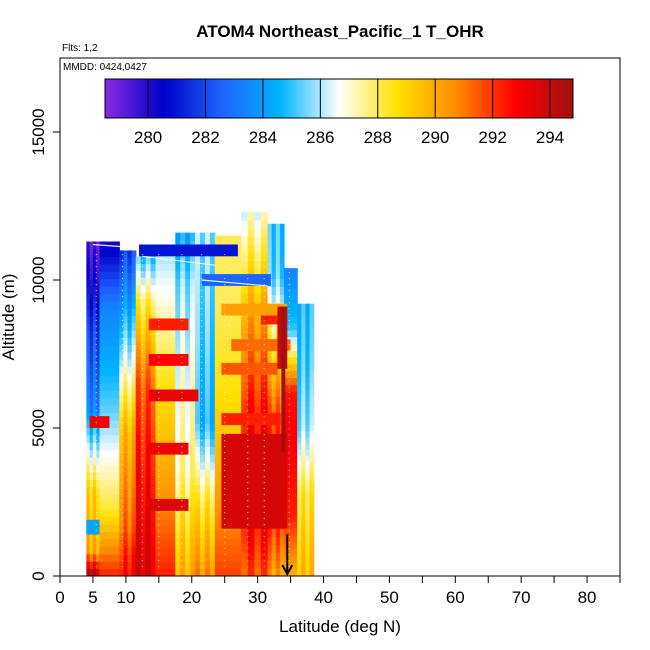 The width and height of the screenshot is (650, 650). What do you see at coordinates (521, 597) in the screenshot?
I see `x-tick-label: 70` at bounding box center [521, 597].